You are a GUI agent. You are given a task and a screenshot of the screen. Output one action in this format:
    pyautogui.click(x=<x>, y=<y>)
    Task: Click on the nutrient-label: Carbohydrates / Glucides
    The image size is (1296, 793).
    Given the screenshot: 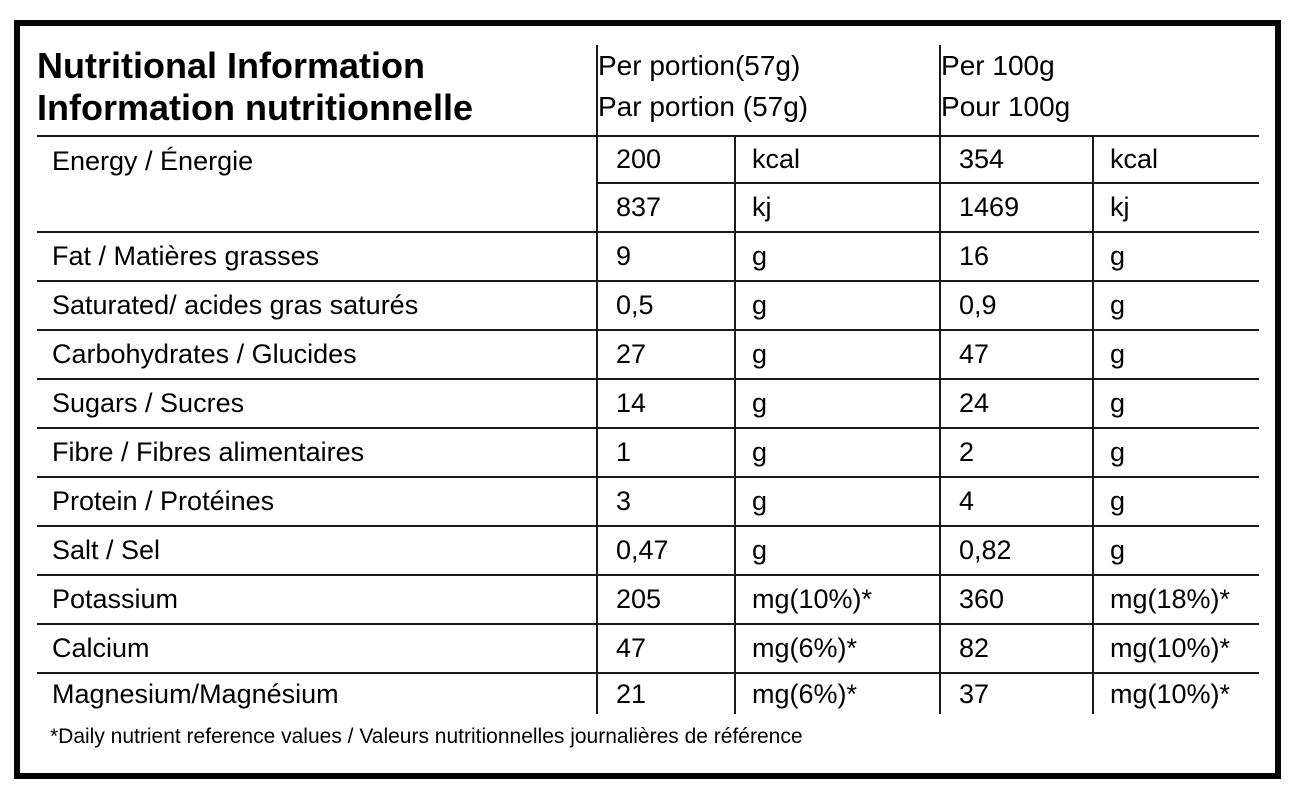 What is the action you would take?
    pyautogui.click(x=317, y=355)
    